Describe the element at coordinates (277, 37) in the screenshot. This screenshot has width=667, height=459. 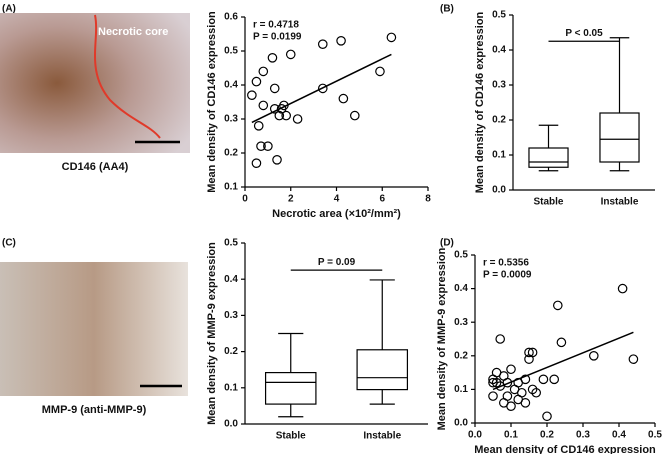
I see `annotation: P = 0.0199` at that location.